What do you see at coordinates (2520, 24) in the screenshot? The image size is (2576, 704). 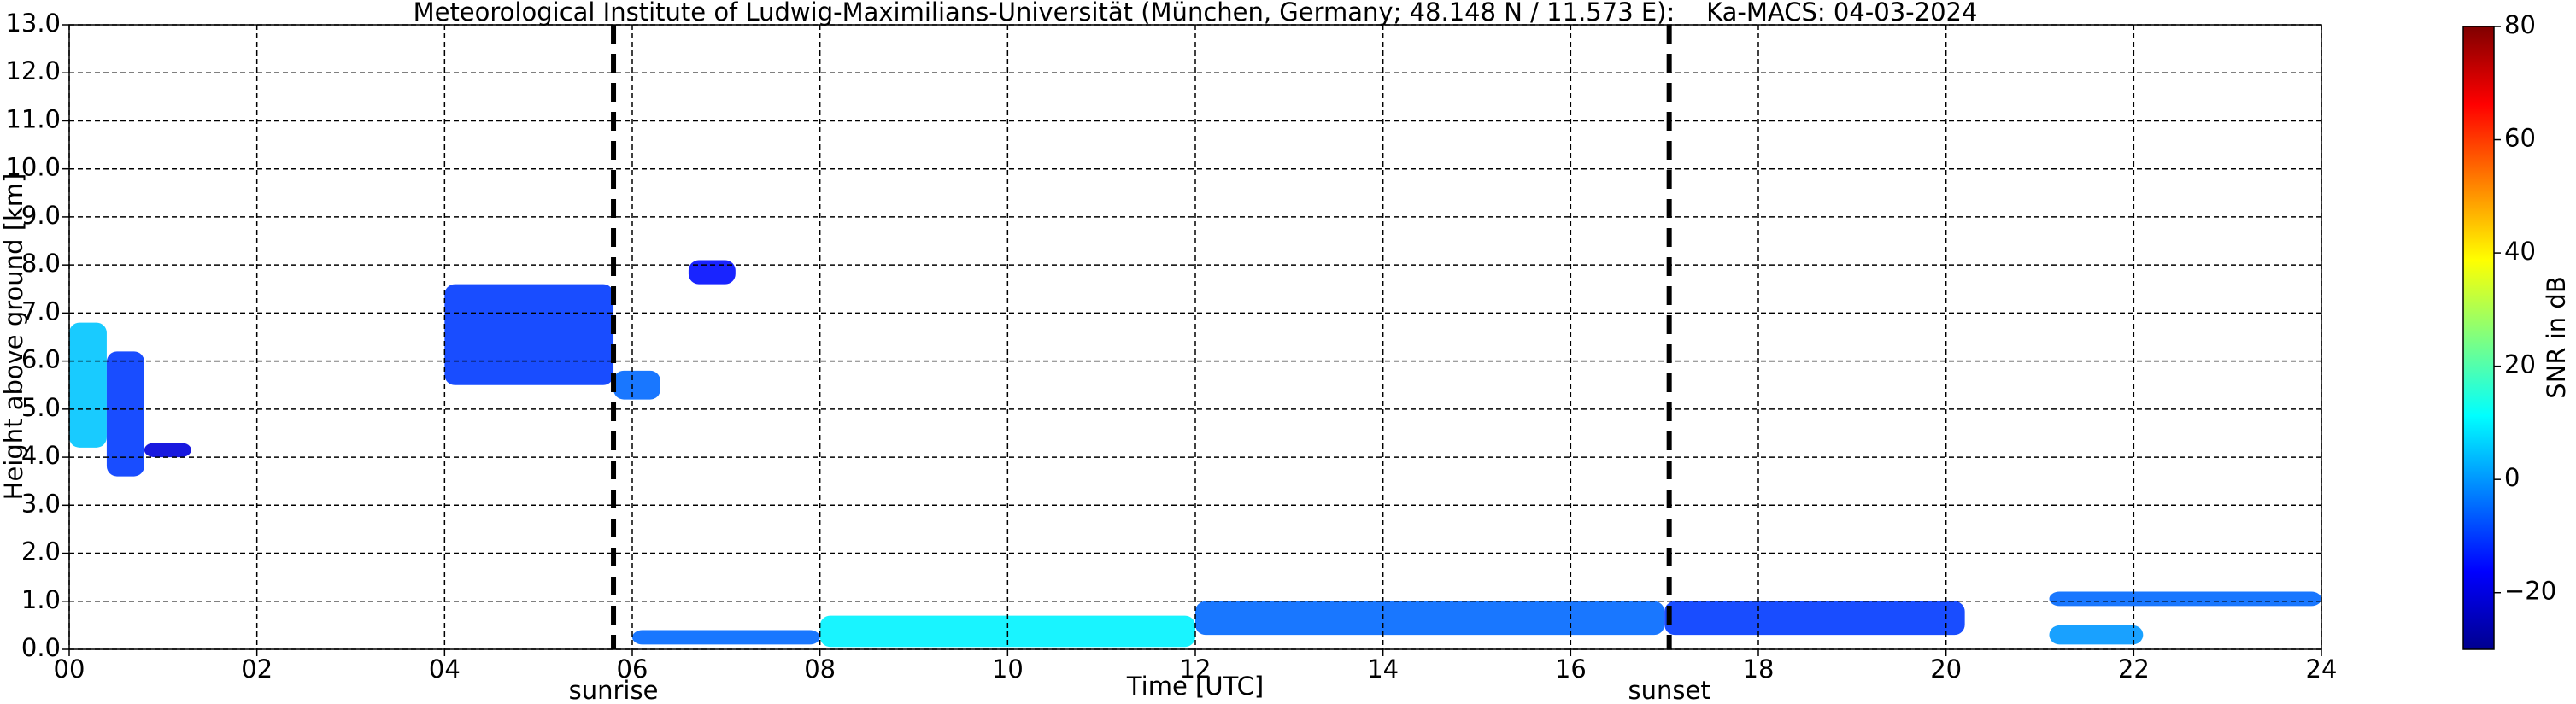 I see `colorbar-tick-label: 80` at bounding box center [2520, 24].